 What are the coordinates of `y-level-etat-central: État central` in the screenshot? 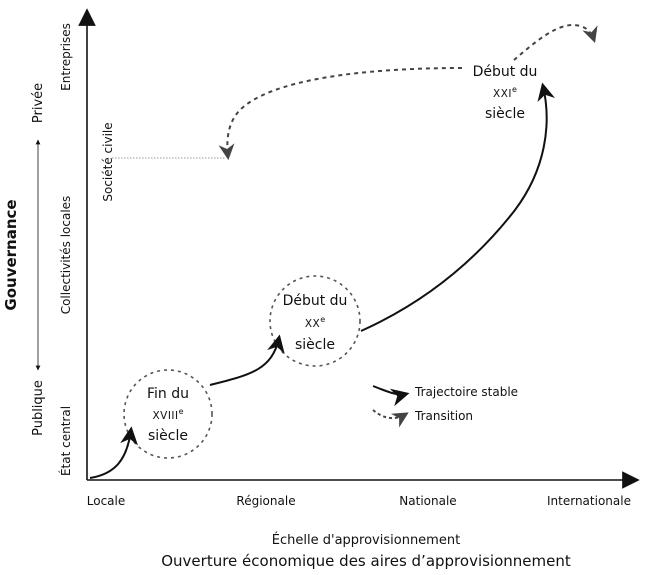 It's located at (65, 441).